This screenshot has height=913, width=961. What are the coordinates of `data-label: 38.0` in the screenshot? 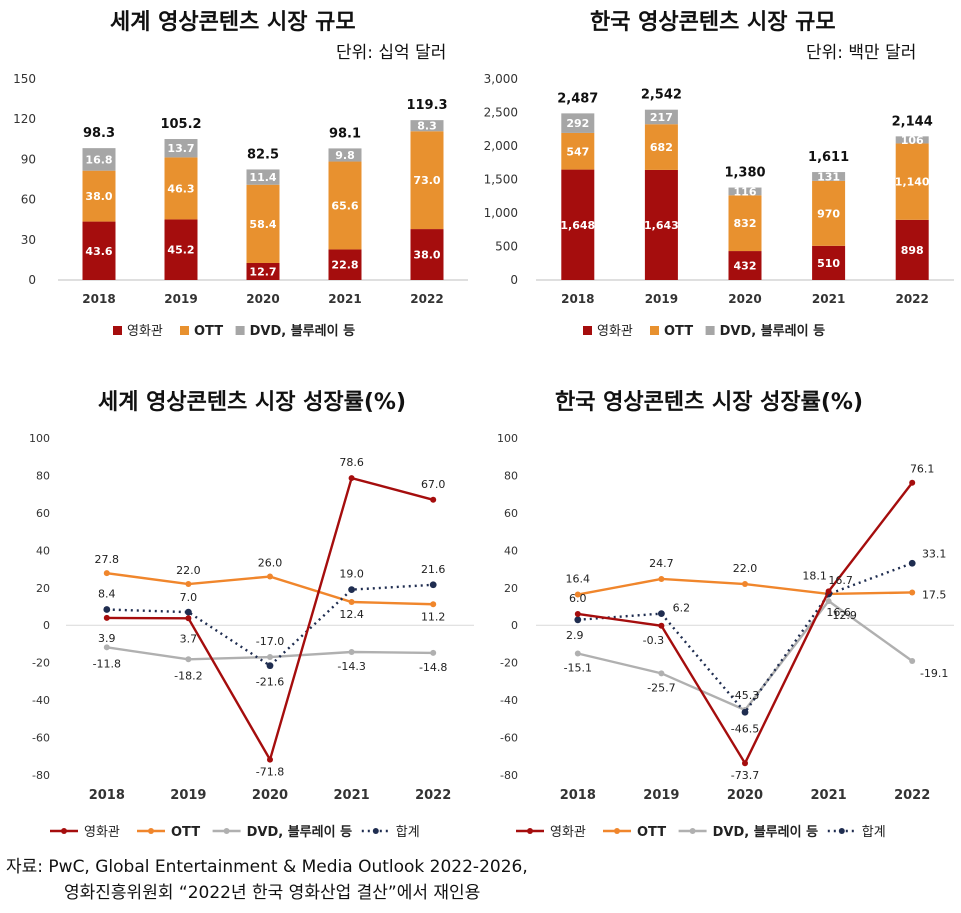 It's located at (98, 196).